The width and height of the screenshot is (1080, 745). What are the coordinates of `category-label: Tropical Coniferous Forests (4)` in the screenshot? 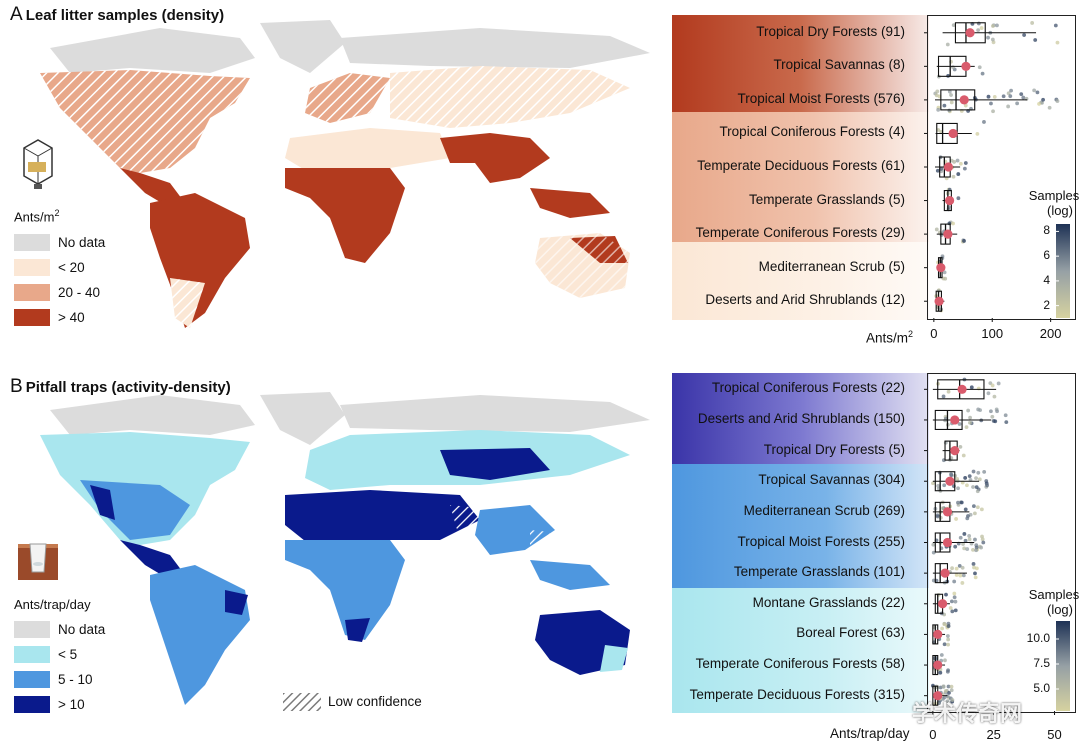 It's located at (812, 132).